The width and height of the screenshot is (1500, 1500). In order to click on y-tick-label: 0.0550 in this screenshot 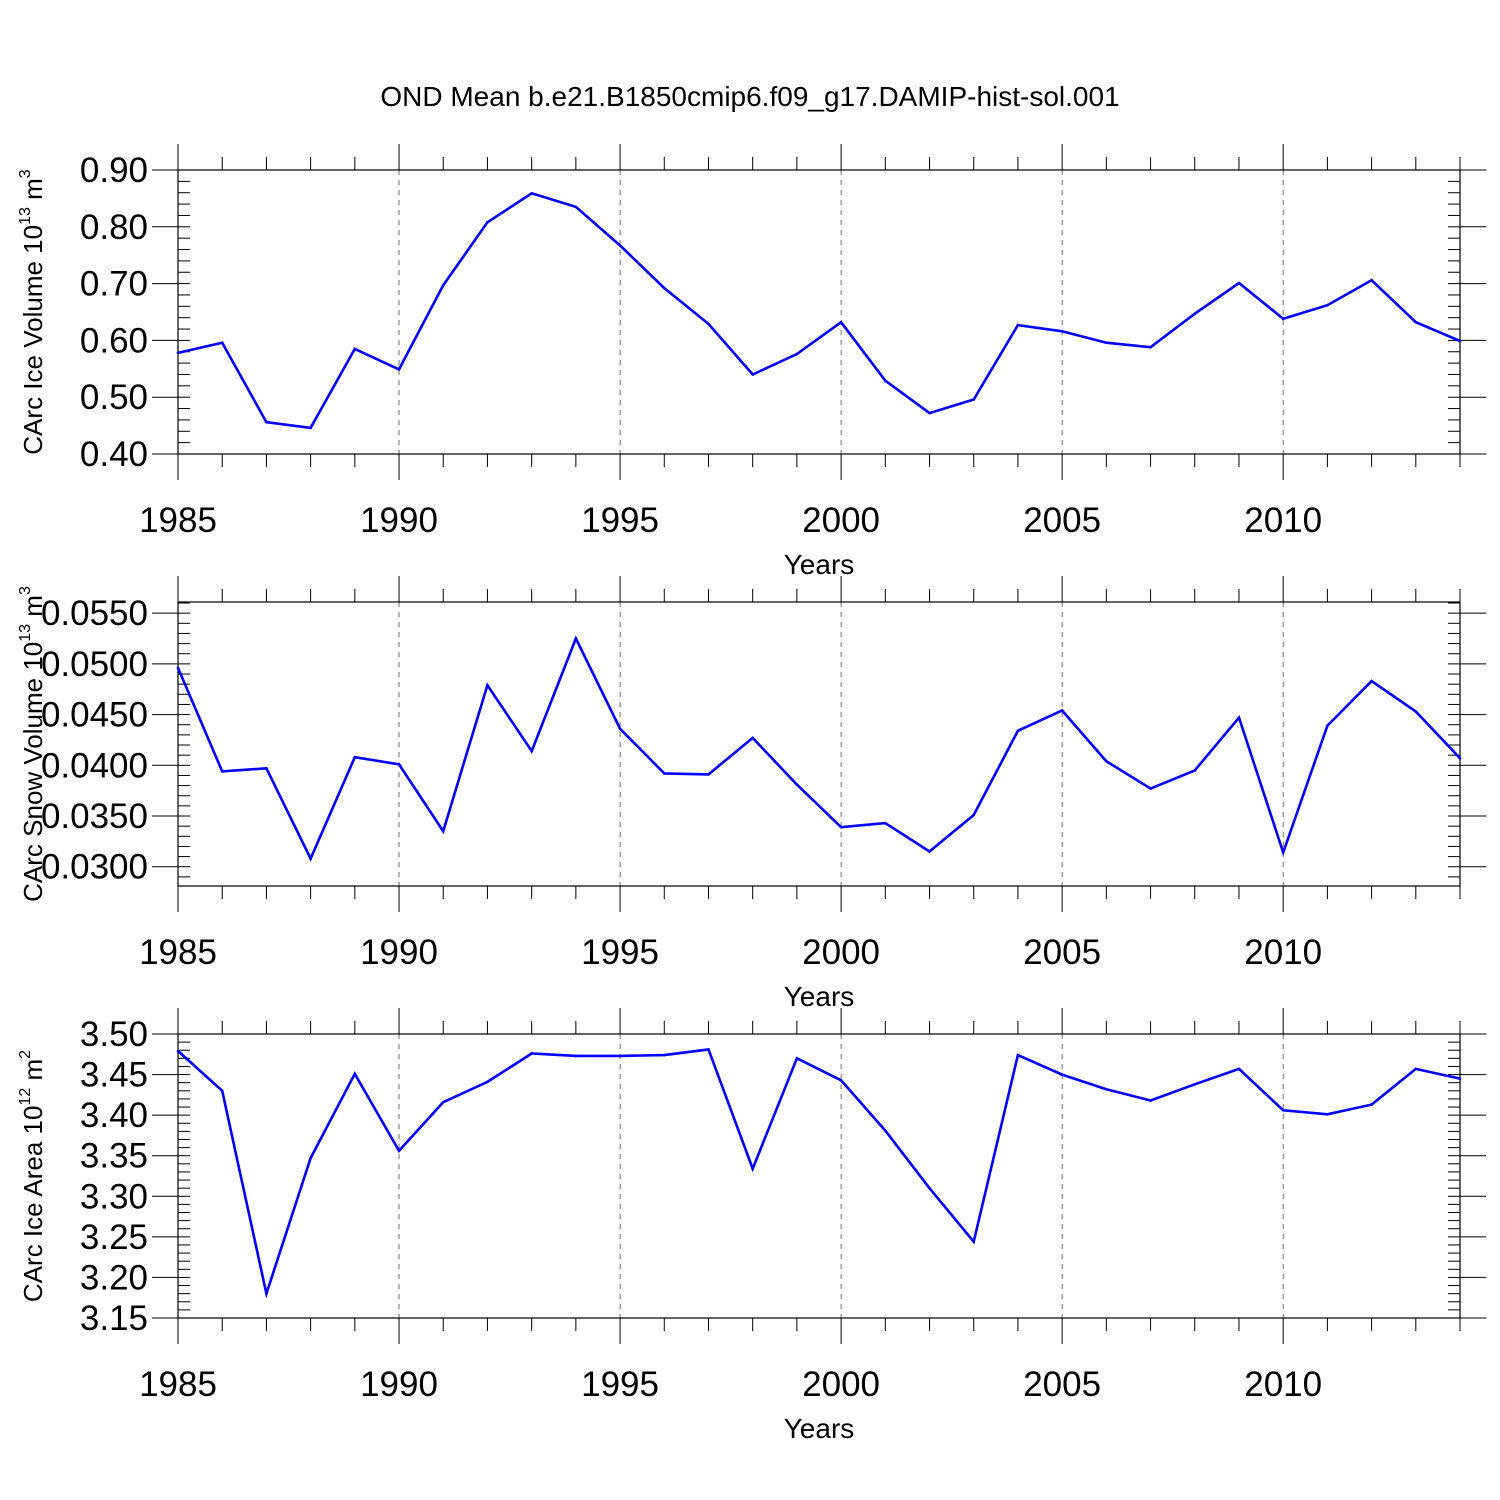, I will do `click(94, 613)`.